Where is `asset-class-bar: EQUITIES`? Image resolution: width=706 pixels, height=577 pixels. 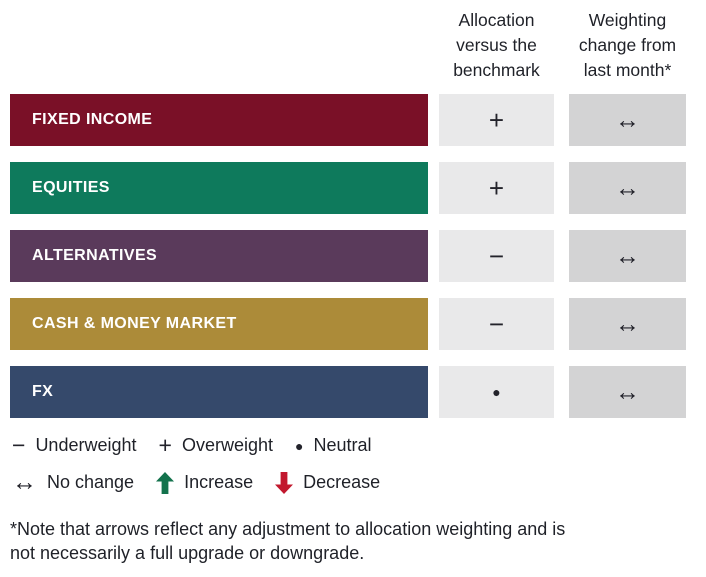
asset-class-bar: EQUITIES is located at coordinates (219, 188).